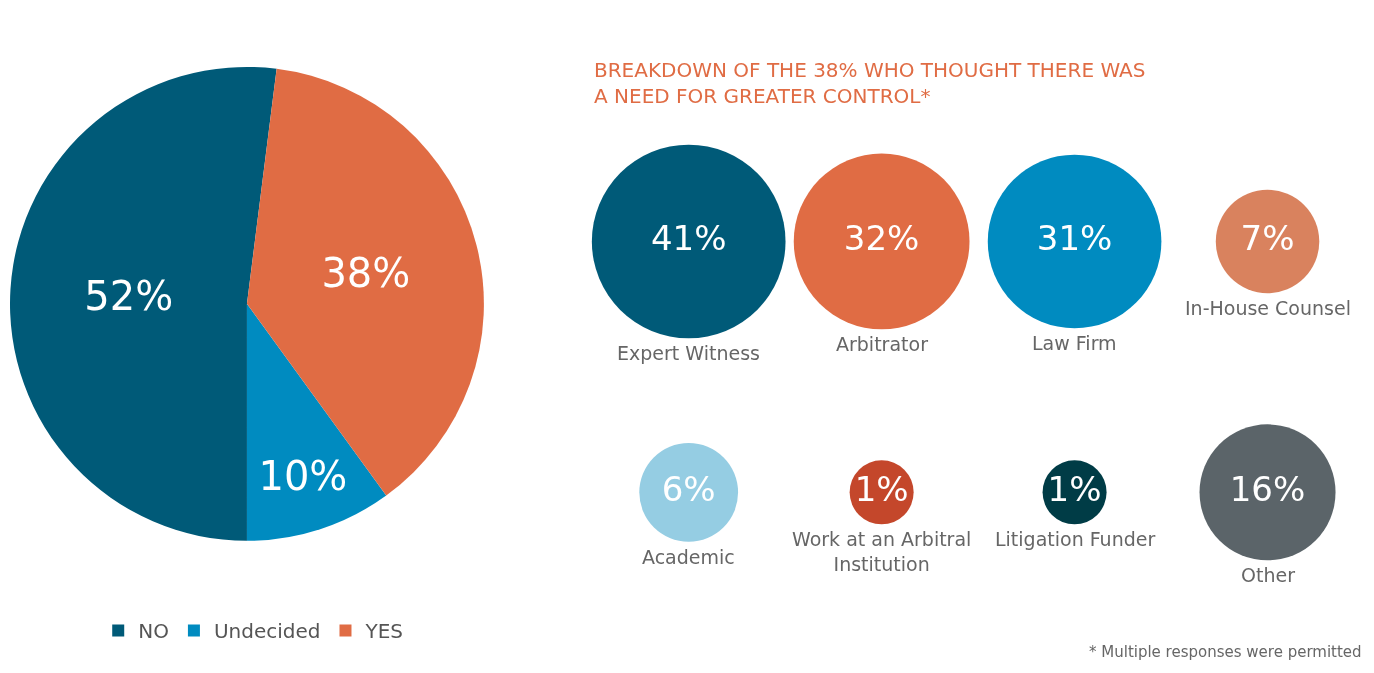 The height and width of the screenshot is (673, 1374). I want to click on category-label: Litigation Funder, so click(1075, 539).